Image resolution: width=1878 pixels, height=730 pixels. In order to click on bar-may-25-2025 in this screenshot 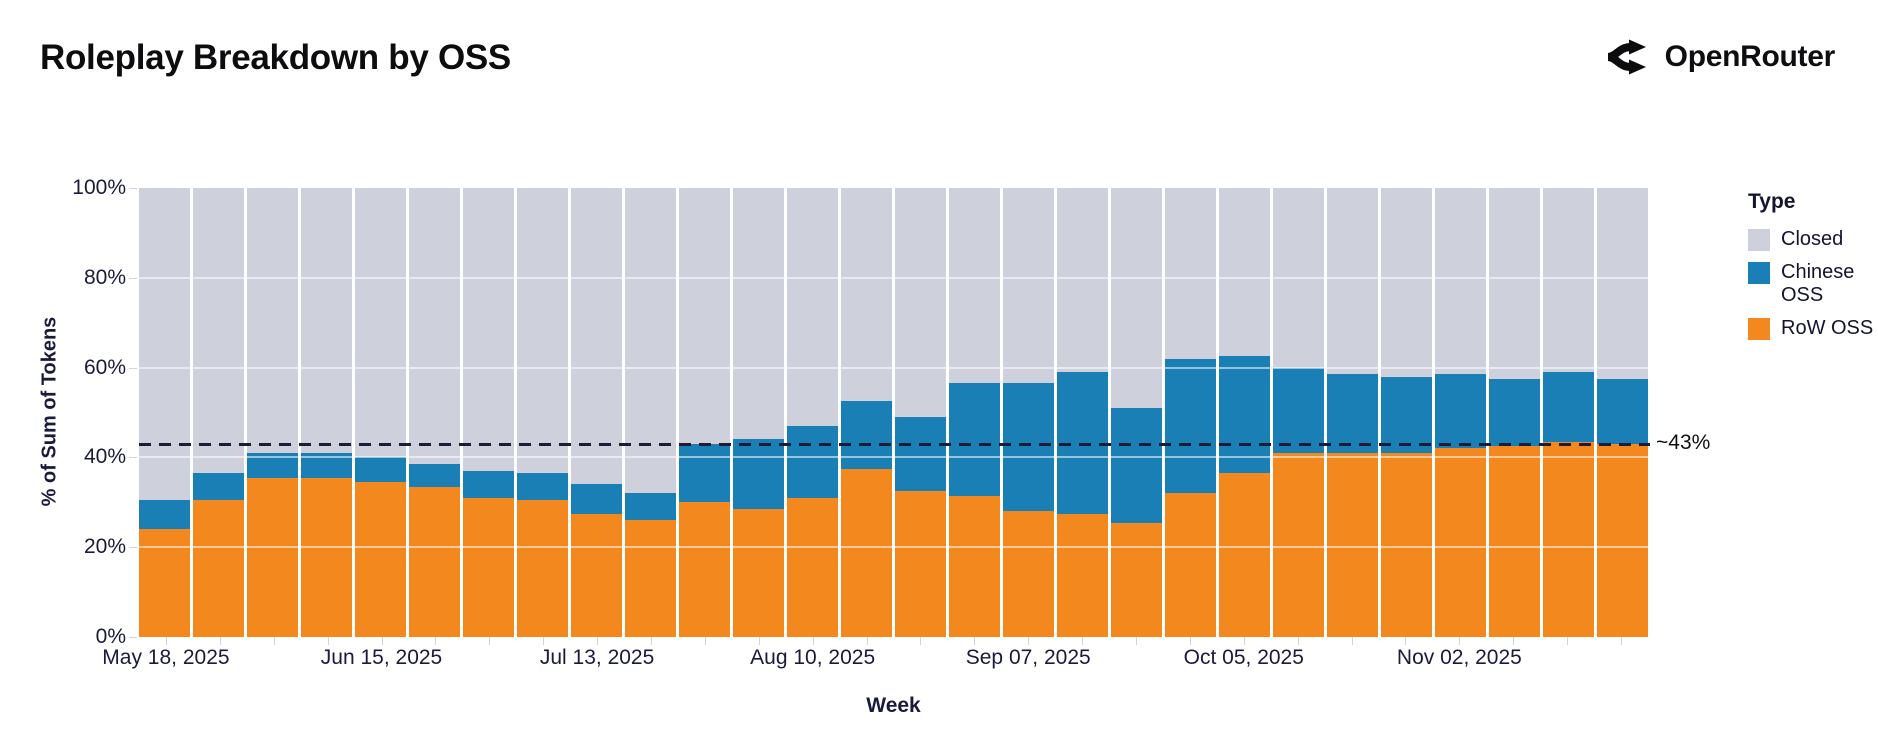, I will do `click(218, 412)`.